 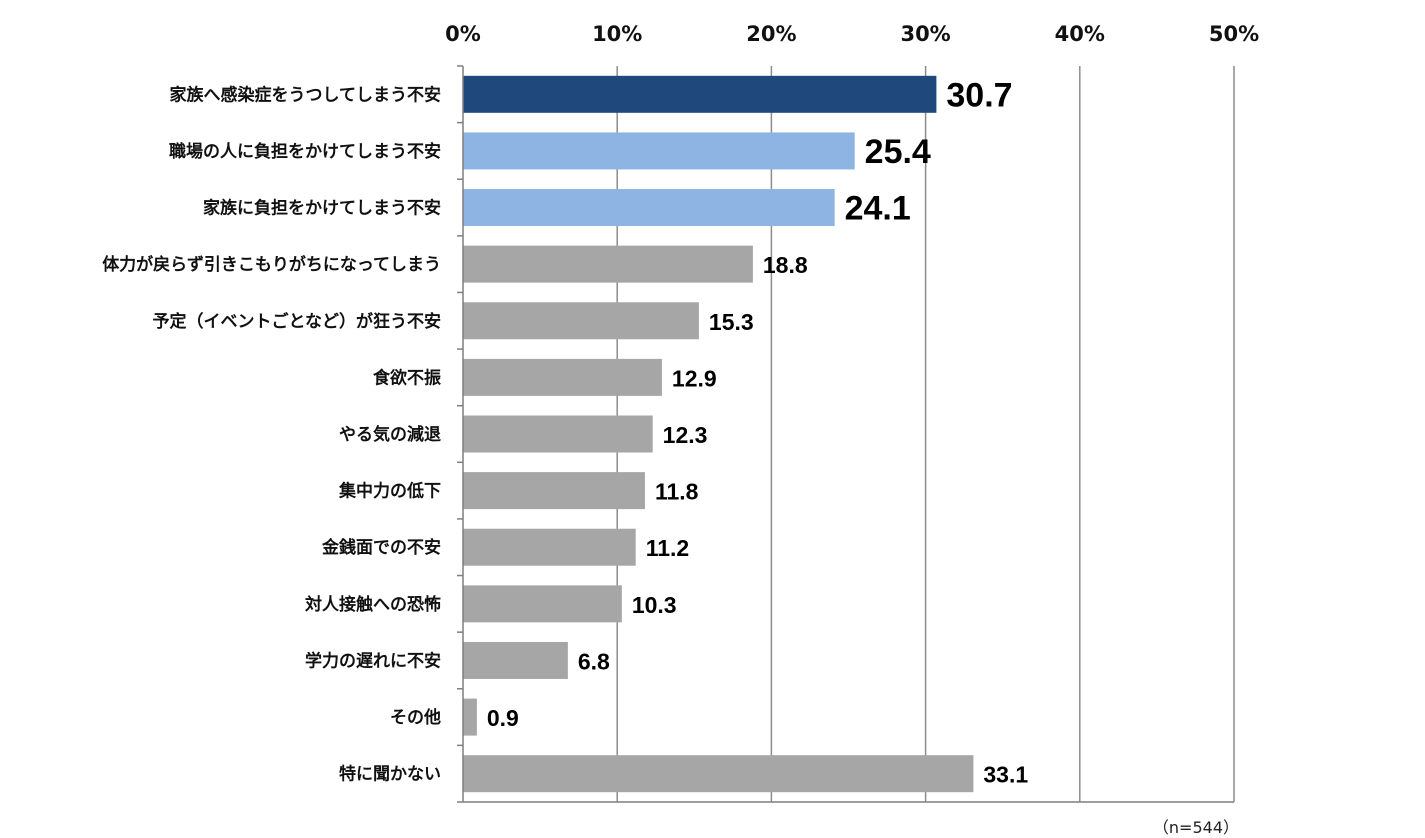 I want to click on x-tick-label: 0%, so click(x=463, y=34).